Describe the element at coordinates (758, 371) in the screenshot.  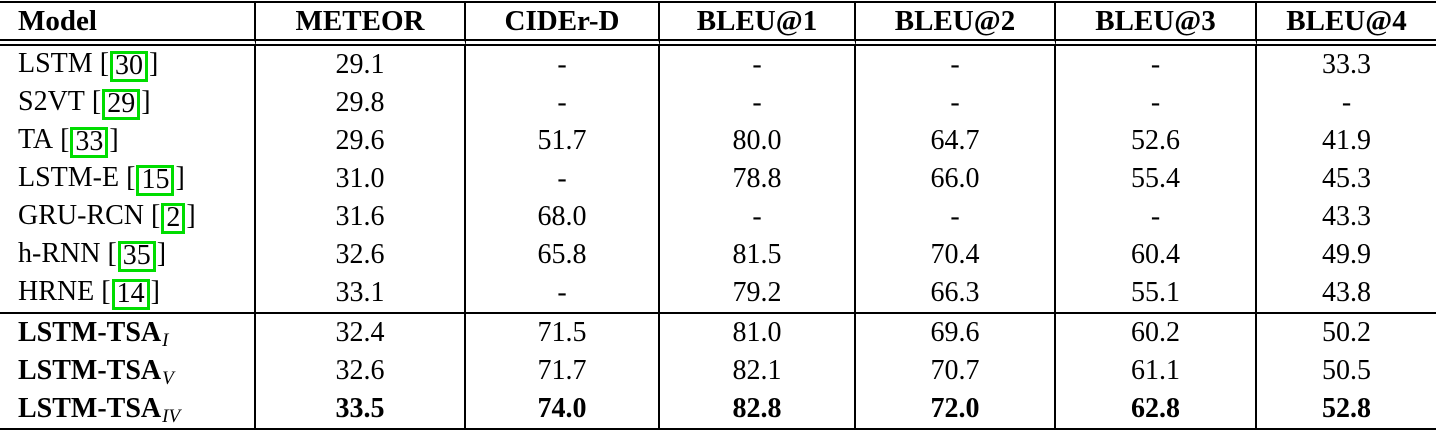
I see `metric-value-bleu1: 82.1` at that location.